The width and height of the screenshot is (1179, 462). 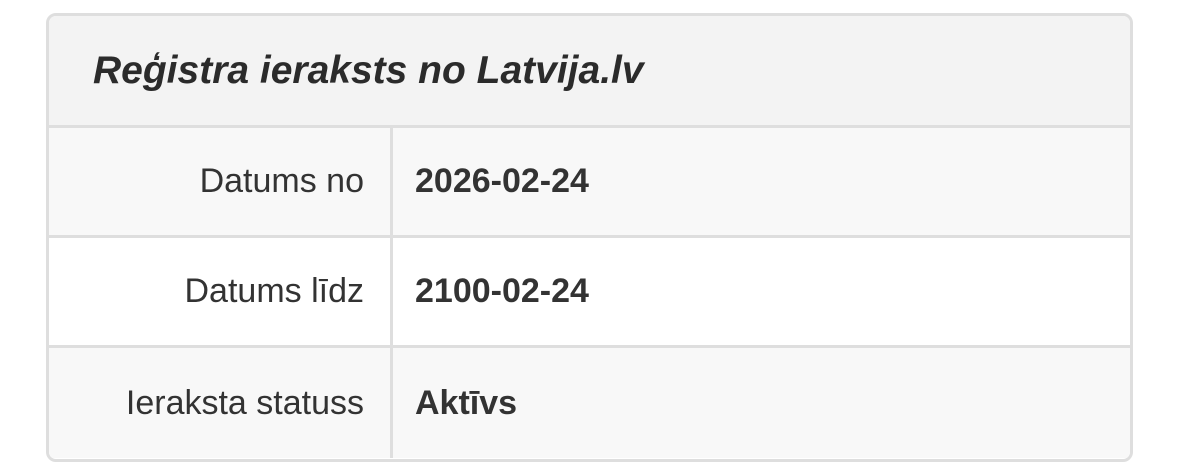 I want to click on row-value-date-to: 2100-02-24, so click(x=502, y=291).